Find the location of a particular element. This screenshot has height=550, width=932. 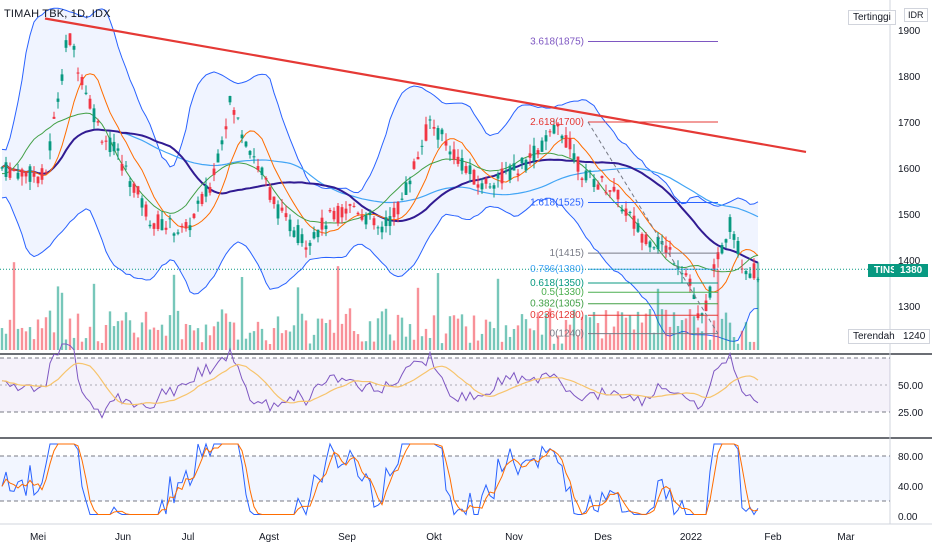

time-tick-label: Okt is located at coordinates (434, 537).